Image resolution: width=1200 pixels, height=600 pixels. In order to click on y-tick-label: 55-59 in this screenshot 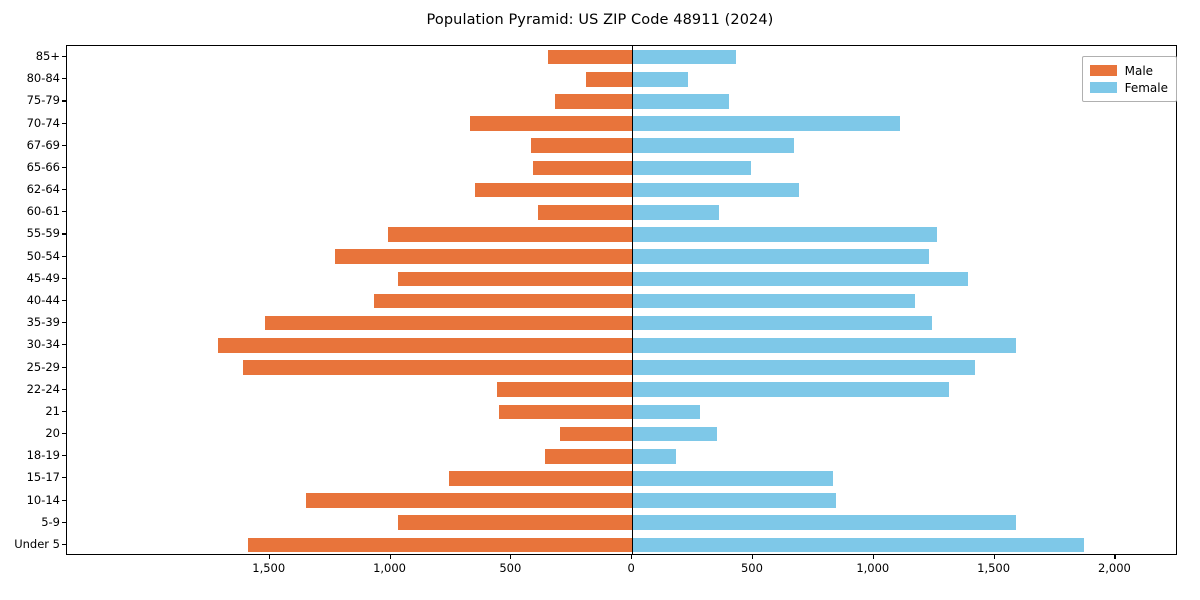, I will do `click(43, 233)`.